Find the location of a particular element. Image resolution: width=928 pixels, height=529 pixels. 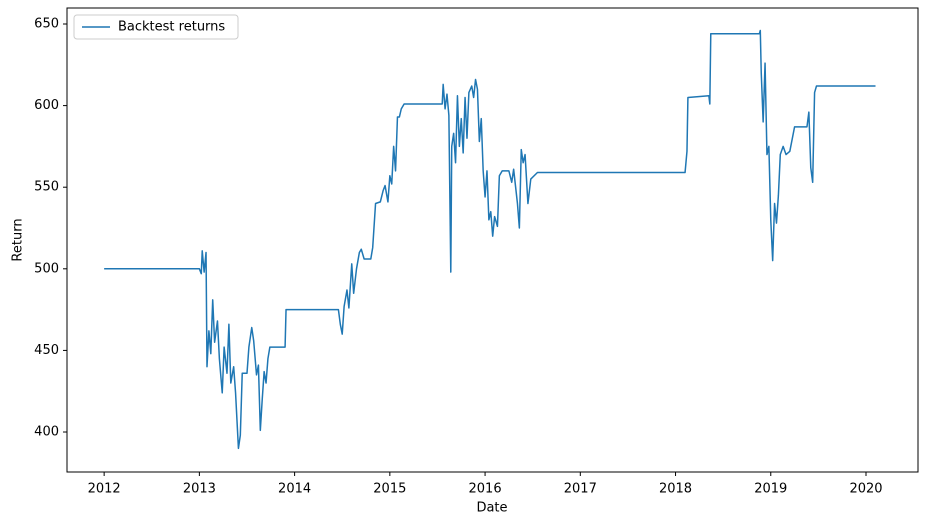

y-tick-label: 450 is located at coordinates (46, 350).